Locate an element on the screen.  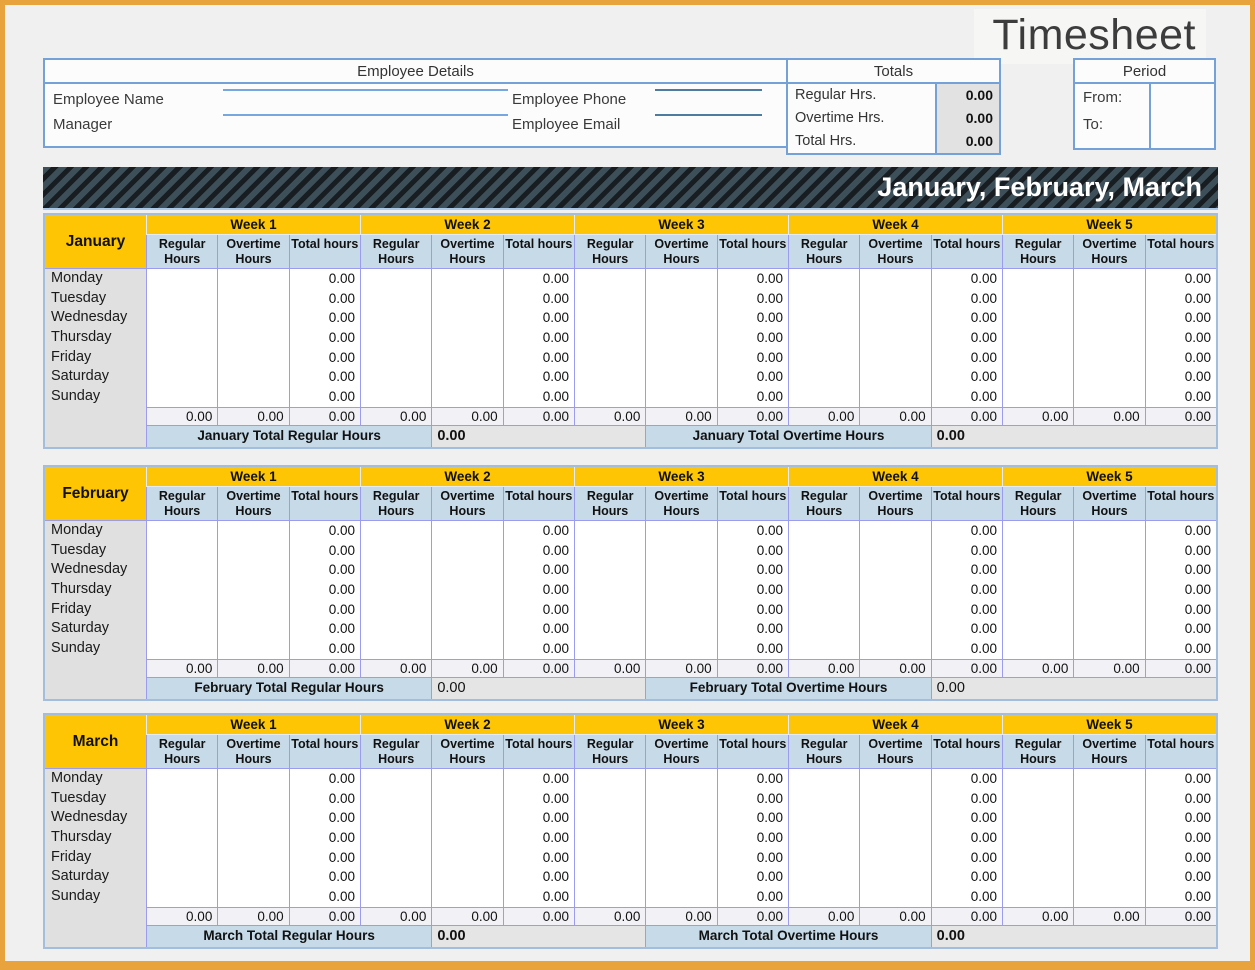
period-value-area is located at coordinates (1182, 116).